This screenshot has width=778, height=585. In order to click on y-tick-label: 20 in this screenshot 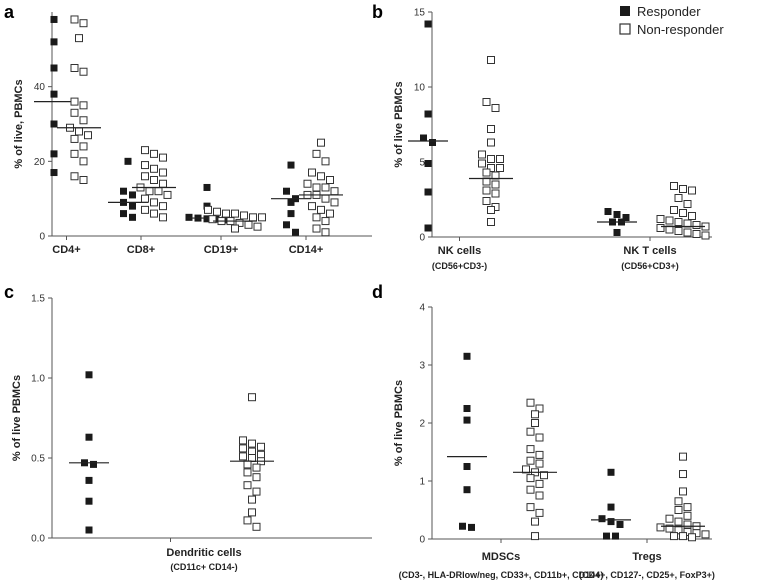, I will do `click(40, 162)`.